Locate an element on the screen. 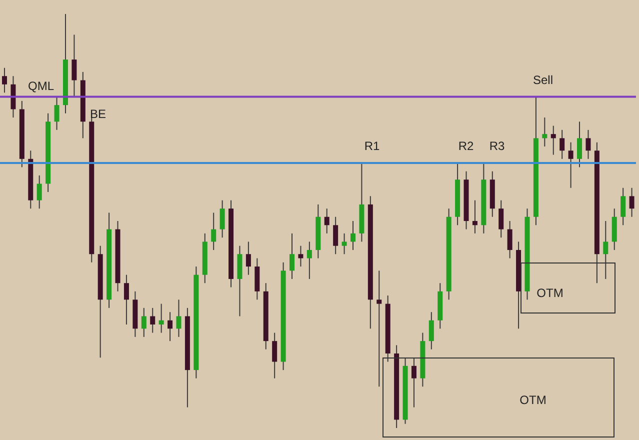 The width and height of the screenshot is (639, 440). annotation: QML is located at coordinates (41, 86).